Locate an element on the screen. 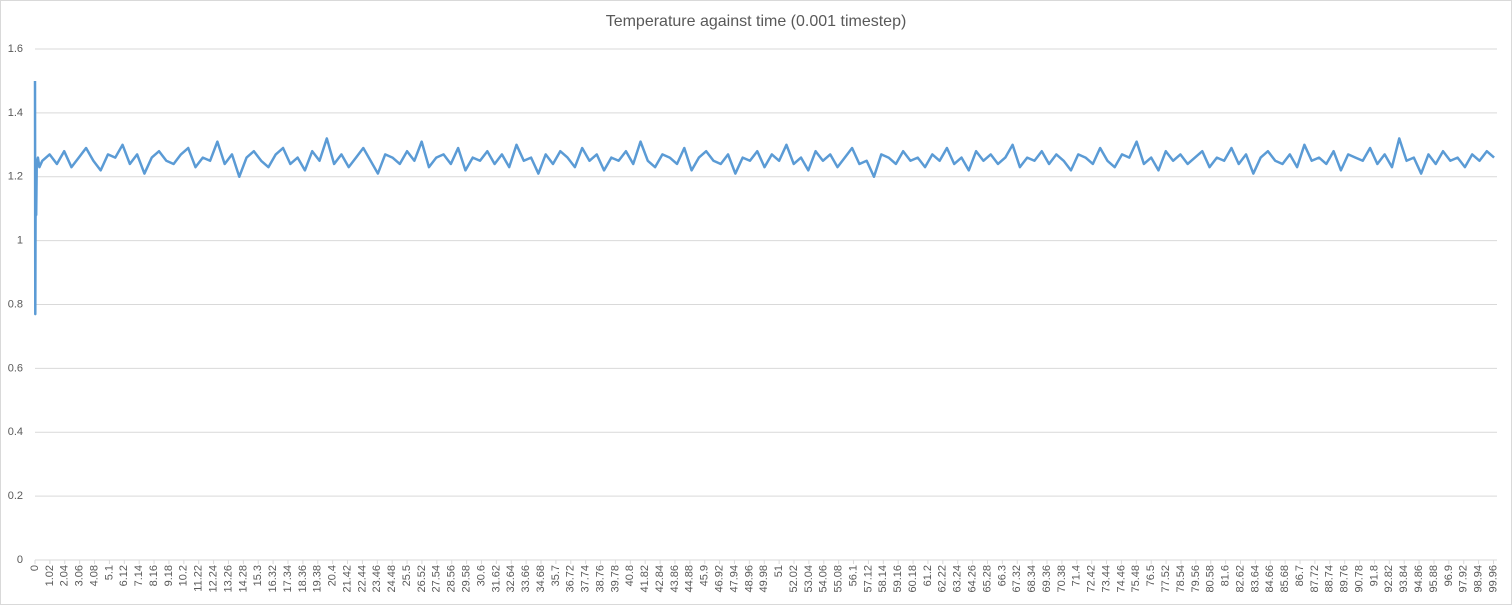 The image size is (1512, 605). x-tick-label: 0 is located at coordinates (35, 568).